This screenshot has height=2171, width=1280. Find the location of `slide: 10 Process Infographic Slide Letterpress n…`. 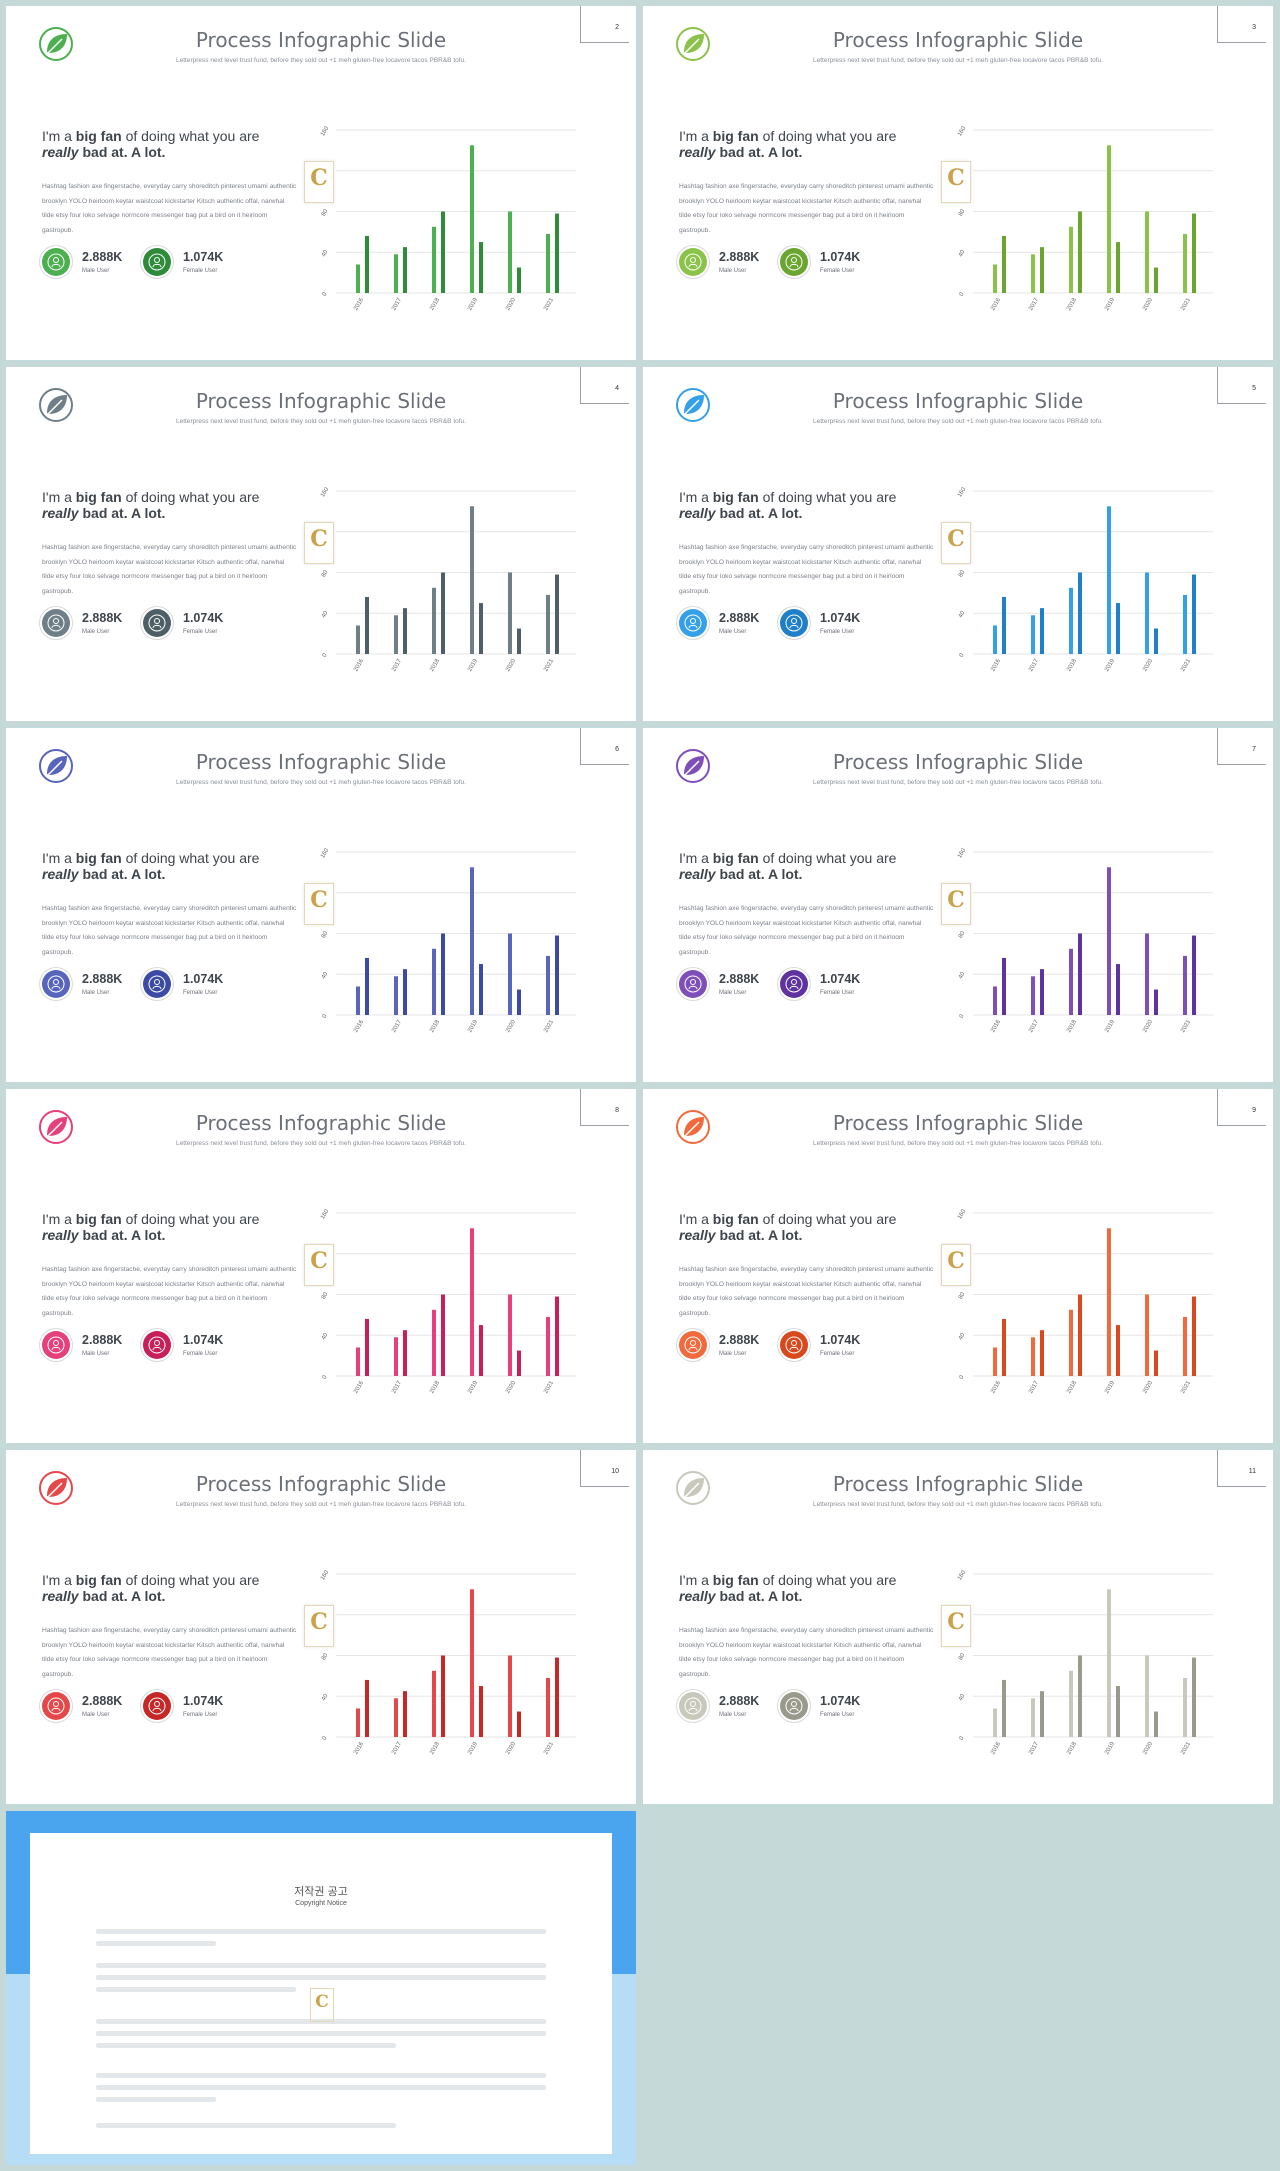

slide: 10 Process Infographic Slide Letterpress n… is located at coordinates (321, 1627).